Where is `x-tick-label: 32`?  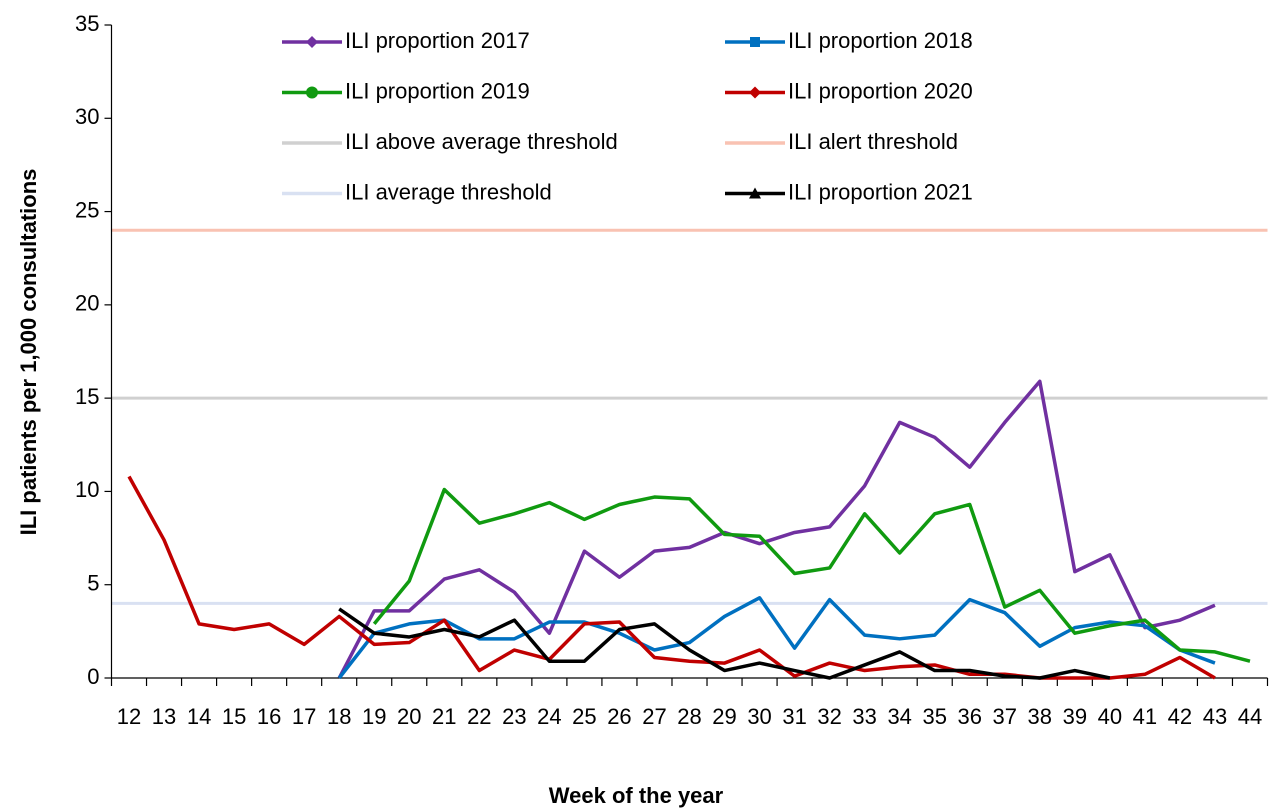
x-tick-label: 32 is located at coordinates (829, 716).